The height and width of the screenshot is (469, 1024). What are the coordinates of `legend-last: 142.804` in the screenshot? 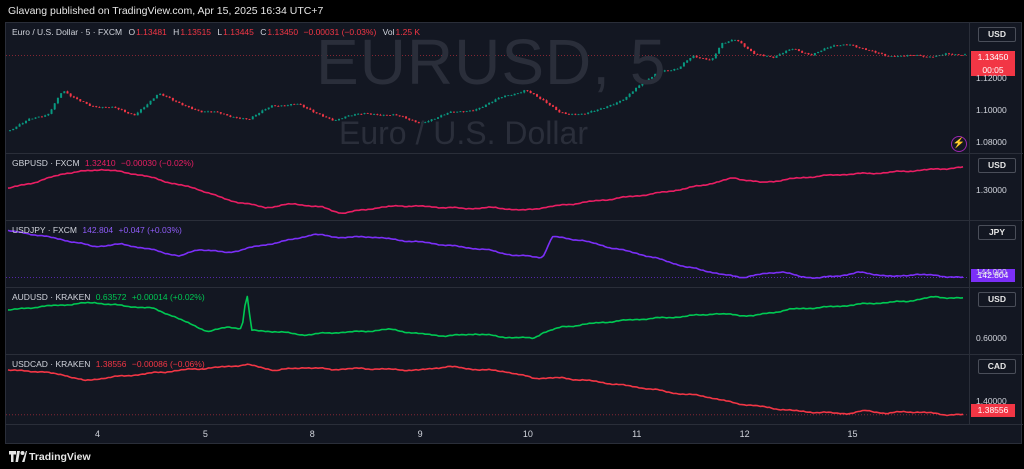 It's located at (98, 230).